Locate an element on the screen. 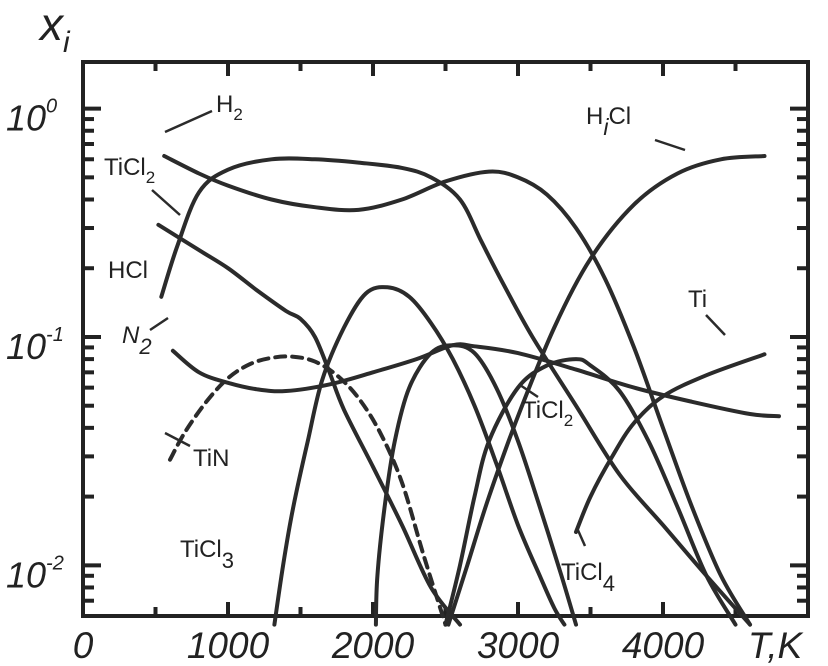 The height and width of the screenshot is (666, 828). series-label-hcl: HCl is located at coordinates (128, 270).